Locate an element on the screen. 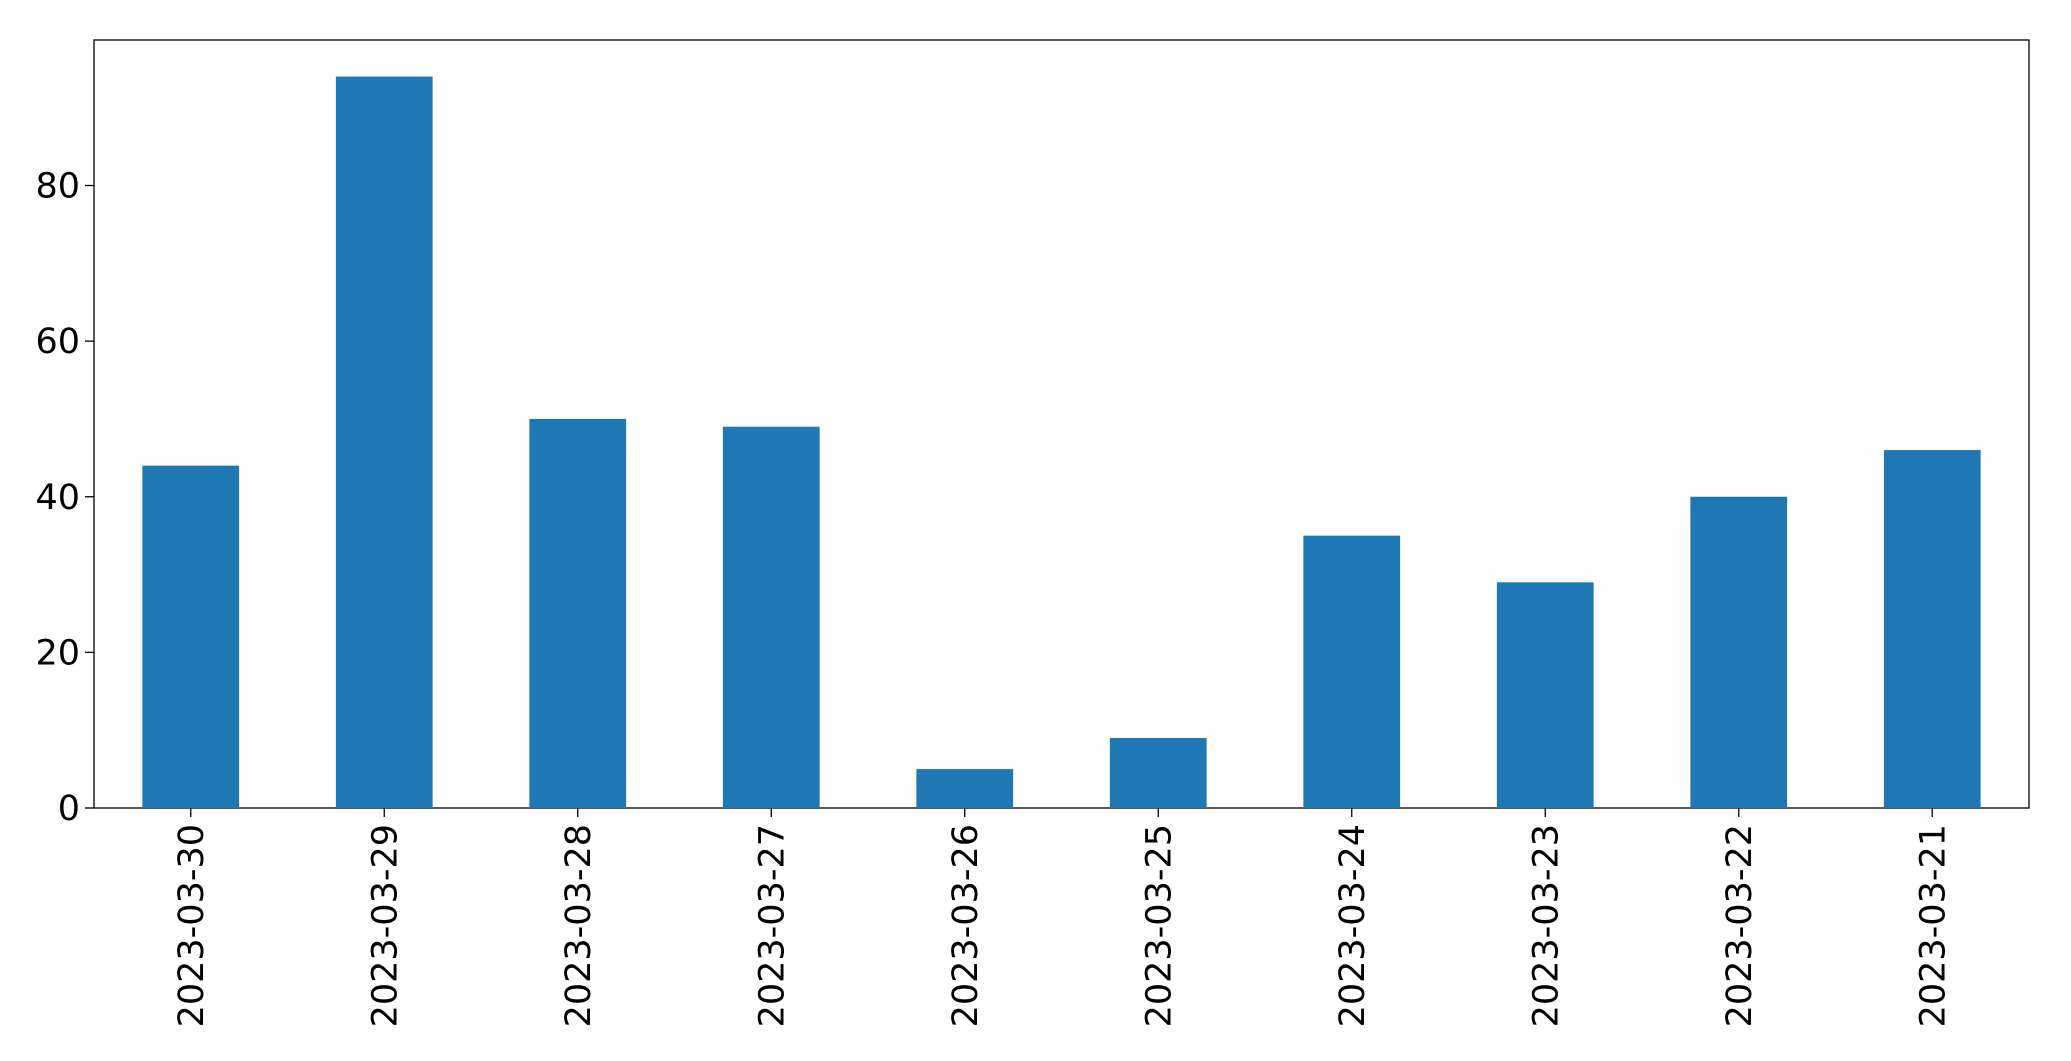  x-tick-label: 2023-03-25 is located at coordinates (1159, 925).